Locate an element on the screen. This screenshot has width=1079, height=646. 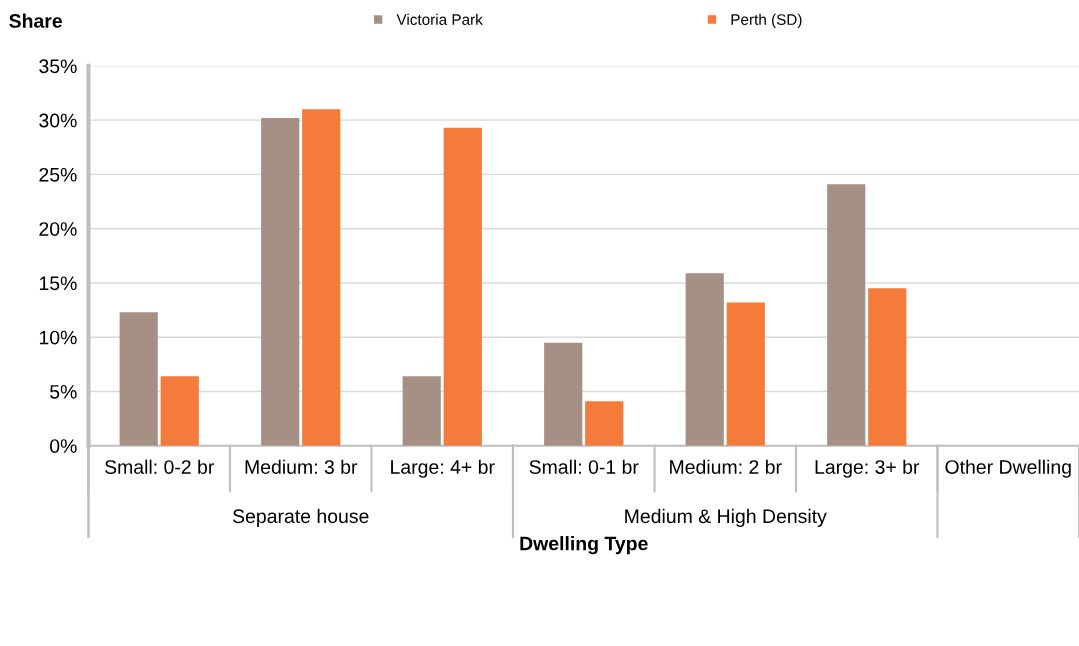
x-tick-label: Large: 4+ br is located at coordinates (443, 468).